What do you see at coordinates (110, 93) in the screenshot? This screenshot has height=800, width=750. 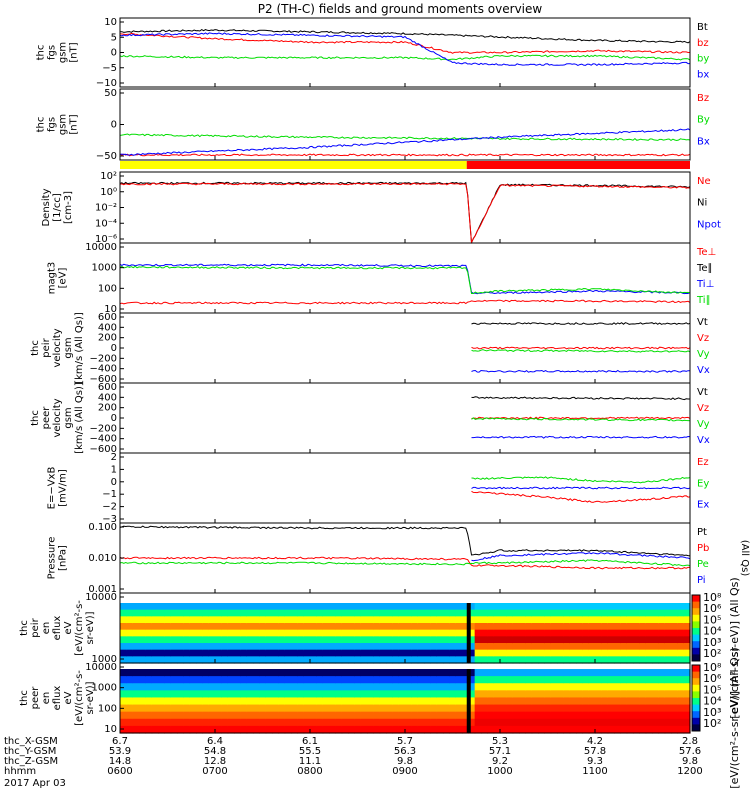 I see `y-tick-label: 50` at bounding box center [110, 93].